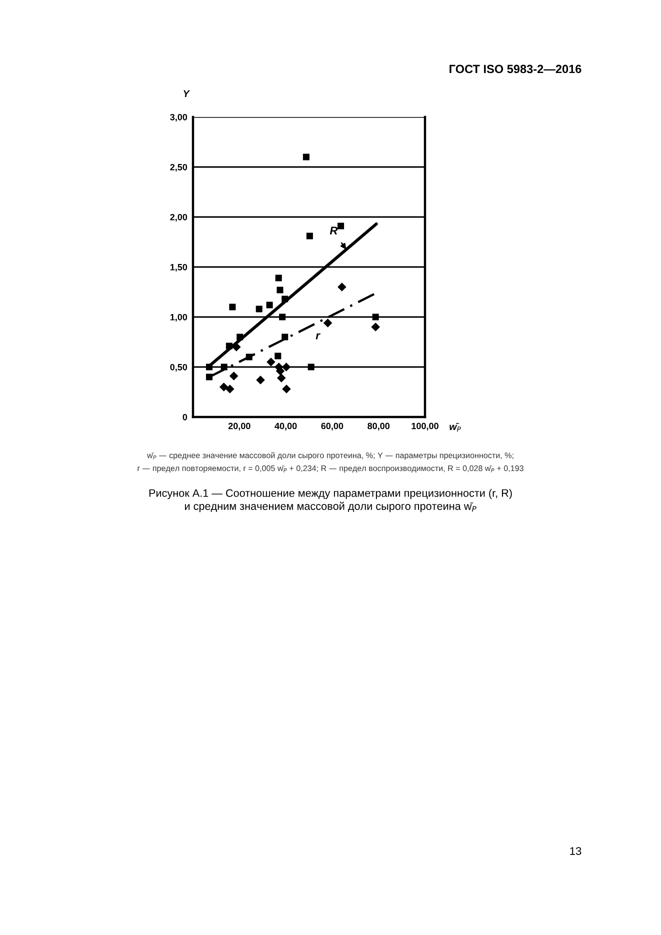 The image size is (661, 935). I want to click on text: Рисунок А.1 — Соотношение между параметрами прецизионности (r, R), so click(330, 494).